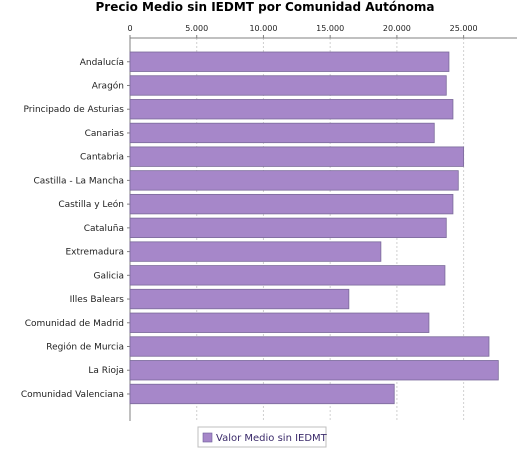  I want to click on legend-box, so click(262, 437).